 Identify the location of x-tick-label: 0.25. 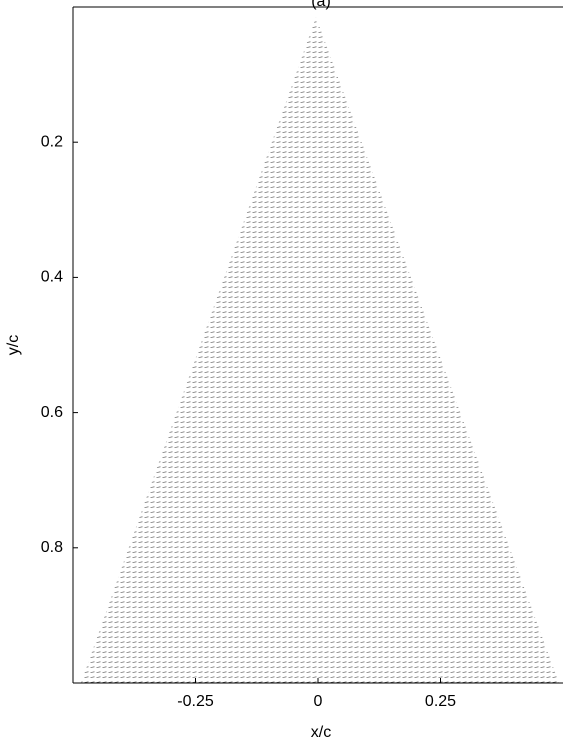
(440, 701).